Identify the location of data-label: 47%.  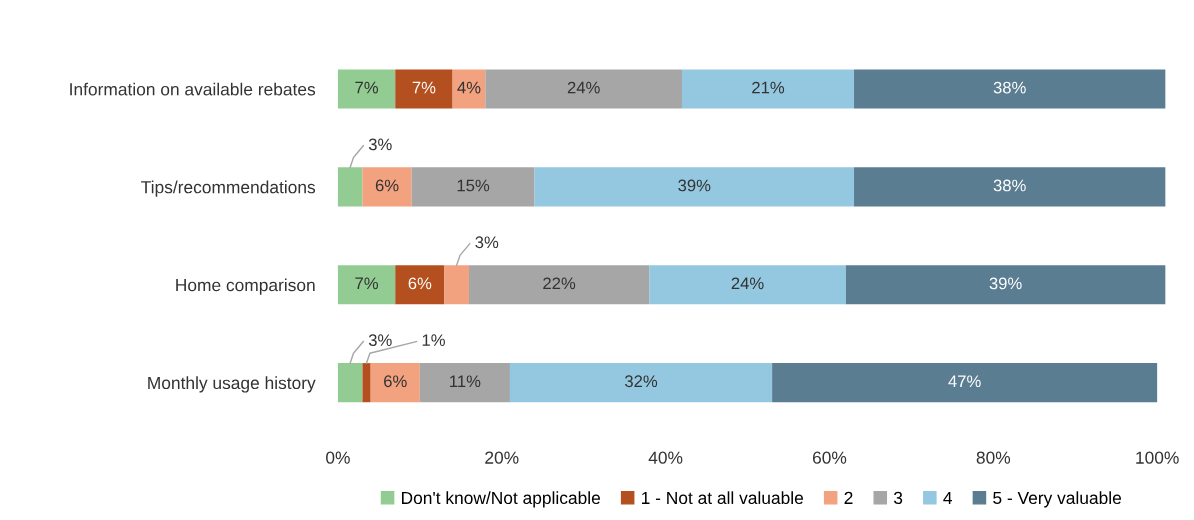
(964, 381).